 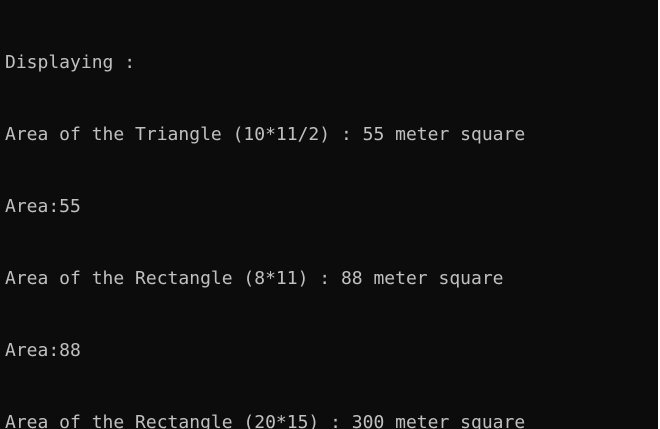 What do you see at coordinates (659, 214) in the screenshot?
I see `window-right-edge` at bounding box center [659, 214].